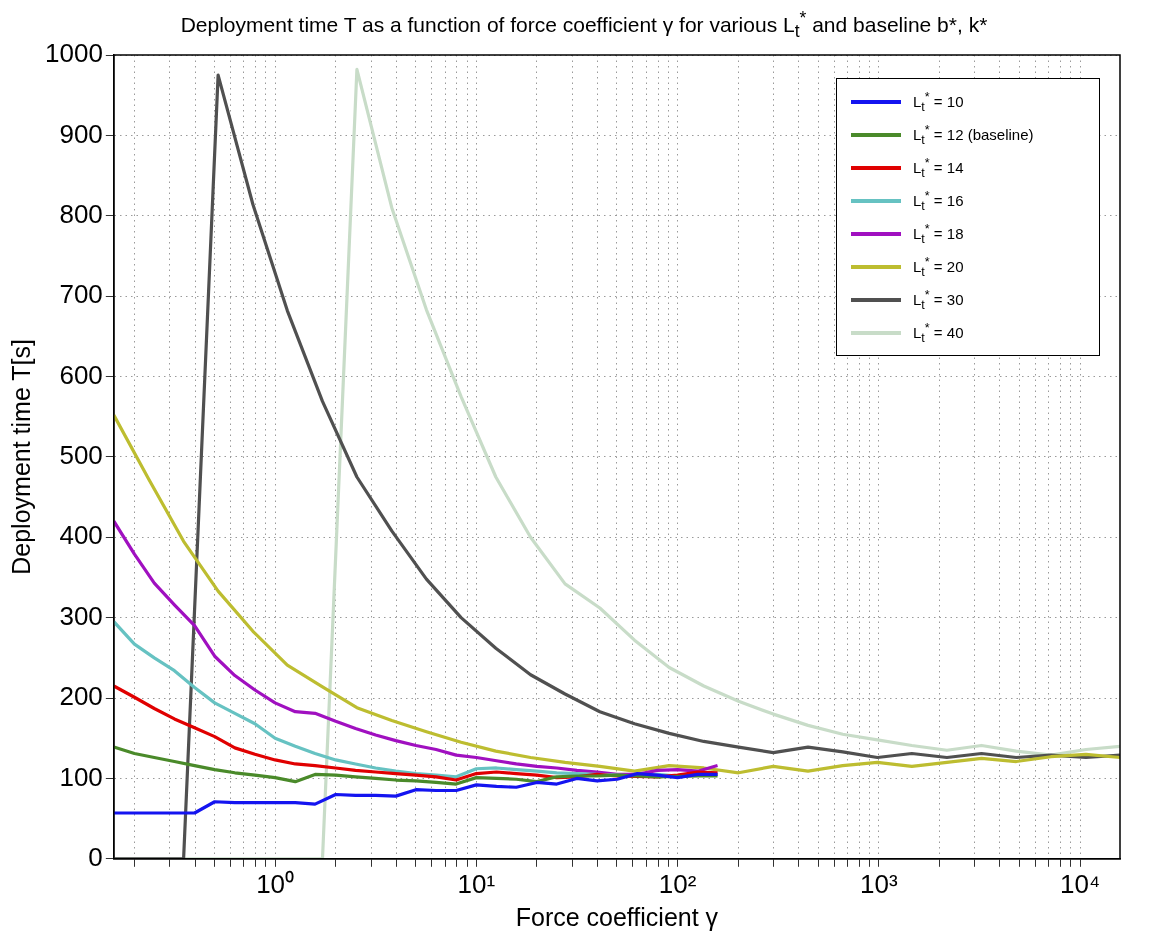 This screenshot has height=942, width=1168. What do you see at coordinates (81, 294) in the screenshot?
I see `y-tick-label: 700` at bounding box center [81, 294].